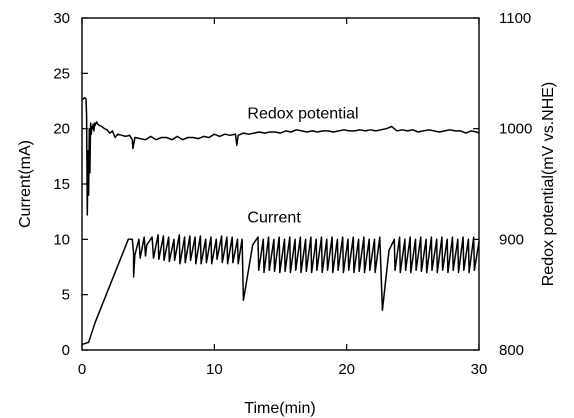 The width and height of the screenshot is (574, 418). What do you see at coordinates (302, 166) in the screenshot?
I see `annotations: Redox potential Current` at bounding box center [302, 166].